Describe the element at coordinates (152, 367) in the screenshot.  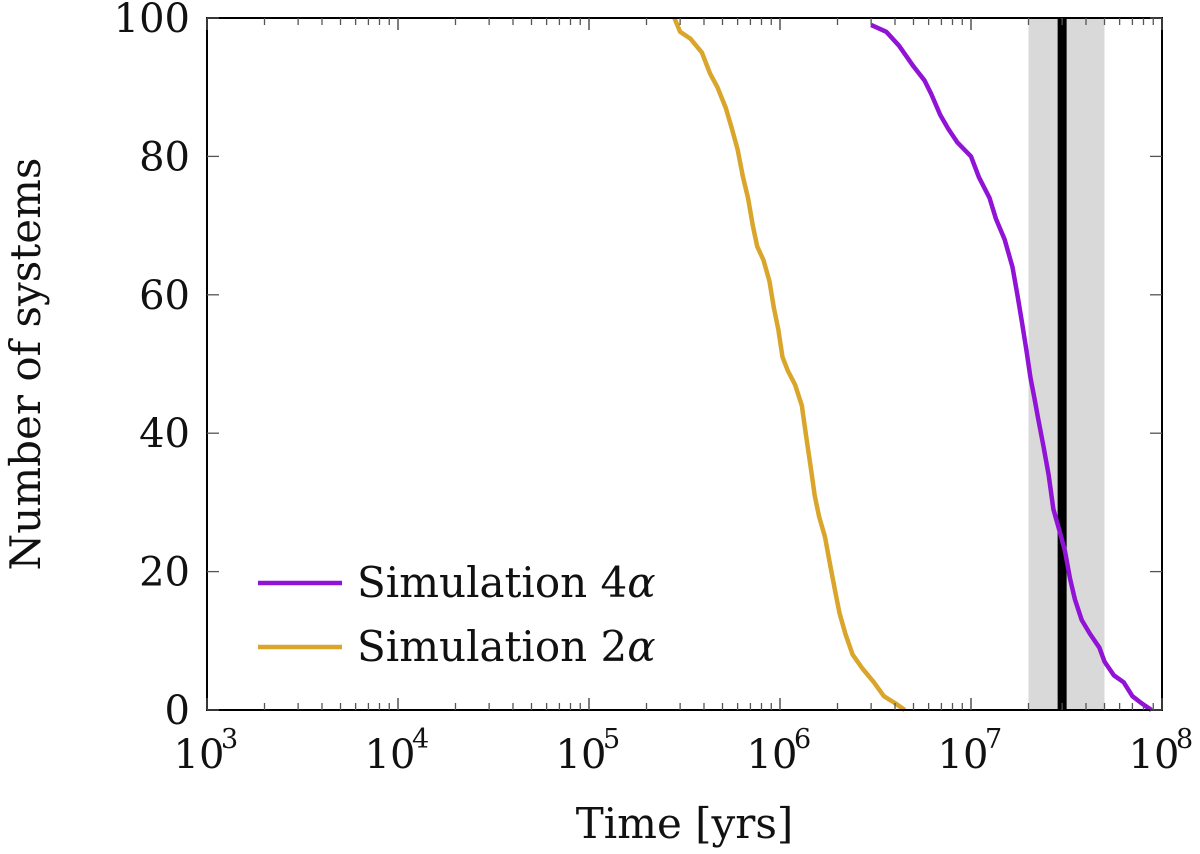
I see `y-tick-labels: 0 20 40 60 80 100` at that location.